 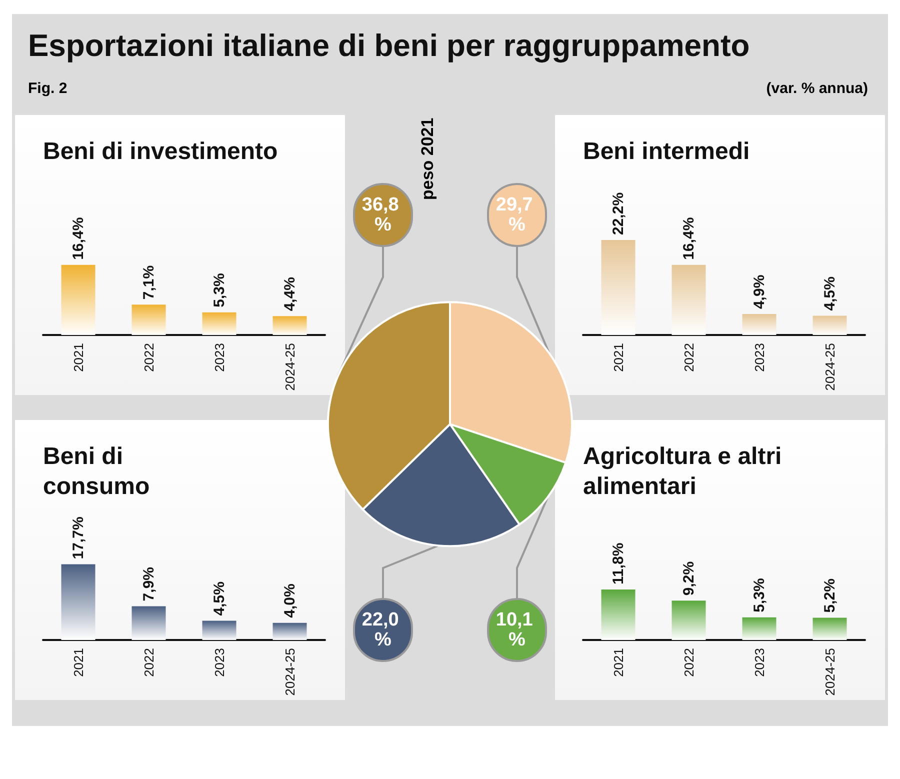 I want to click on chart-title: peso 2021, so click(x=428, y=159).